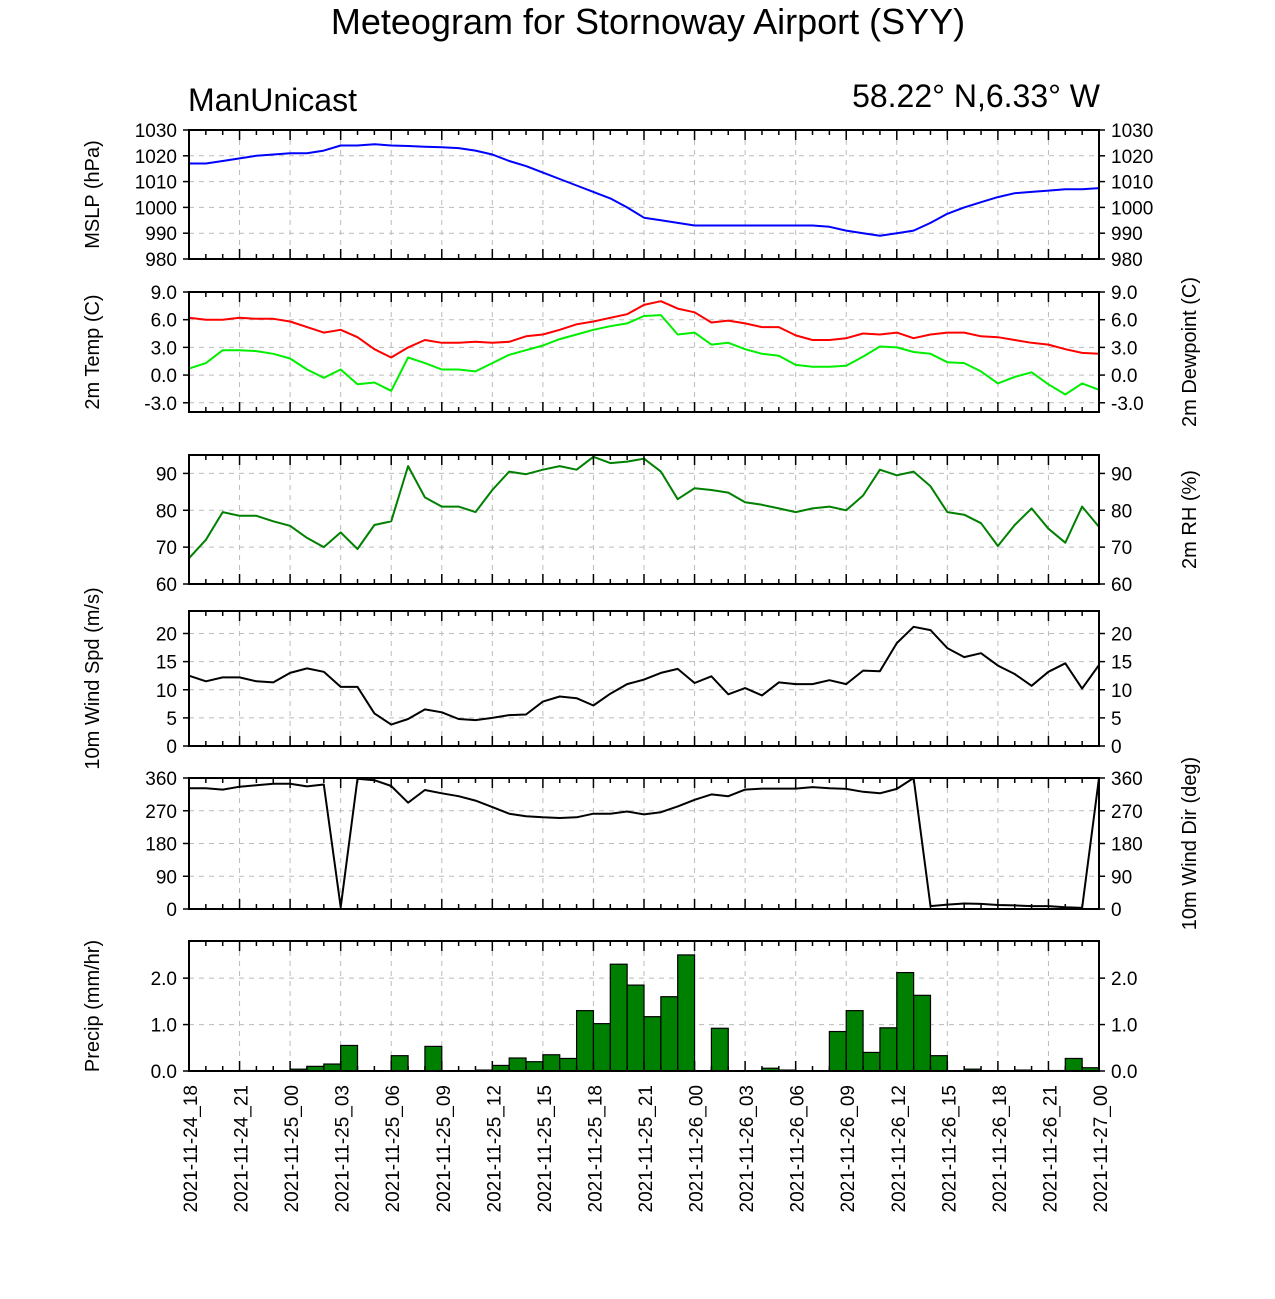 The image size is (1275, 1299). I want to click on y-tick-label-left: 2.0, so click(164, 979).